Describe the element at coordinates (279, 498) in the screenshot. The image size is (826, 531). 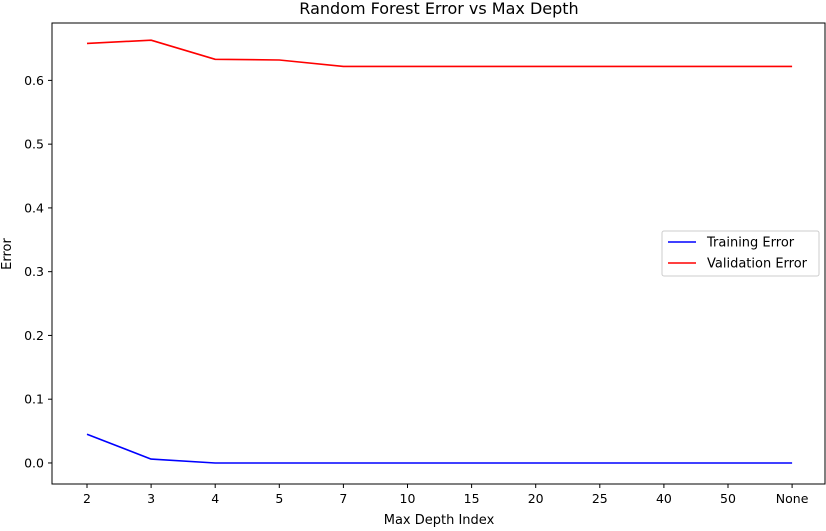
I see `x-tick-label: 5` at that location.